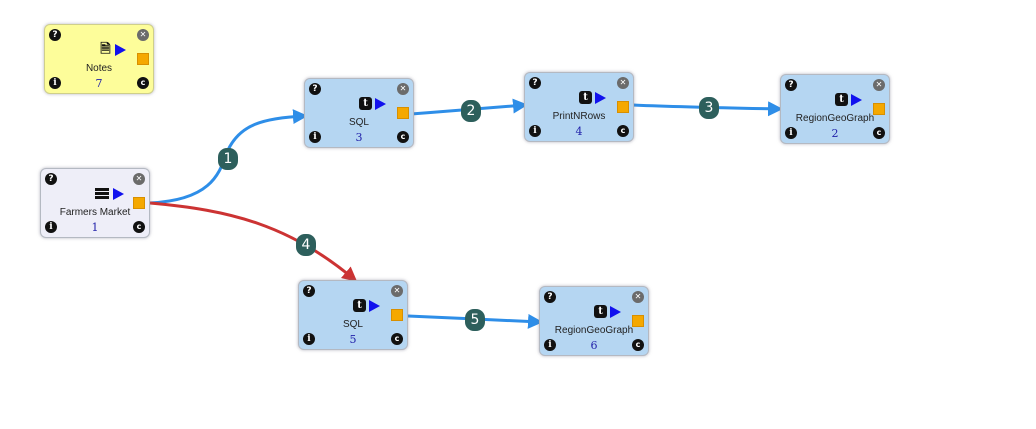  I want to click on edge-badge-3: 3, so click(709, 108).